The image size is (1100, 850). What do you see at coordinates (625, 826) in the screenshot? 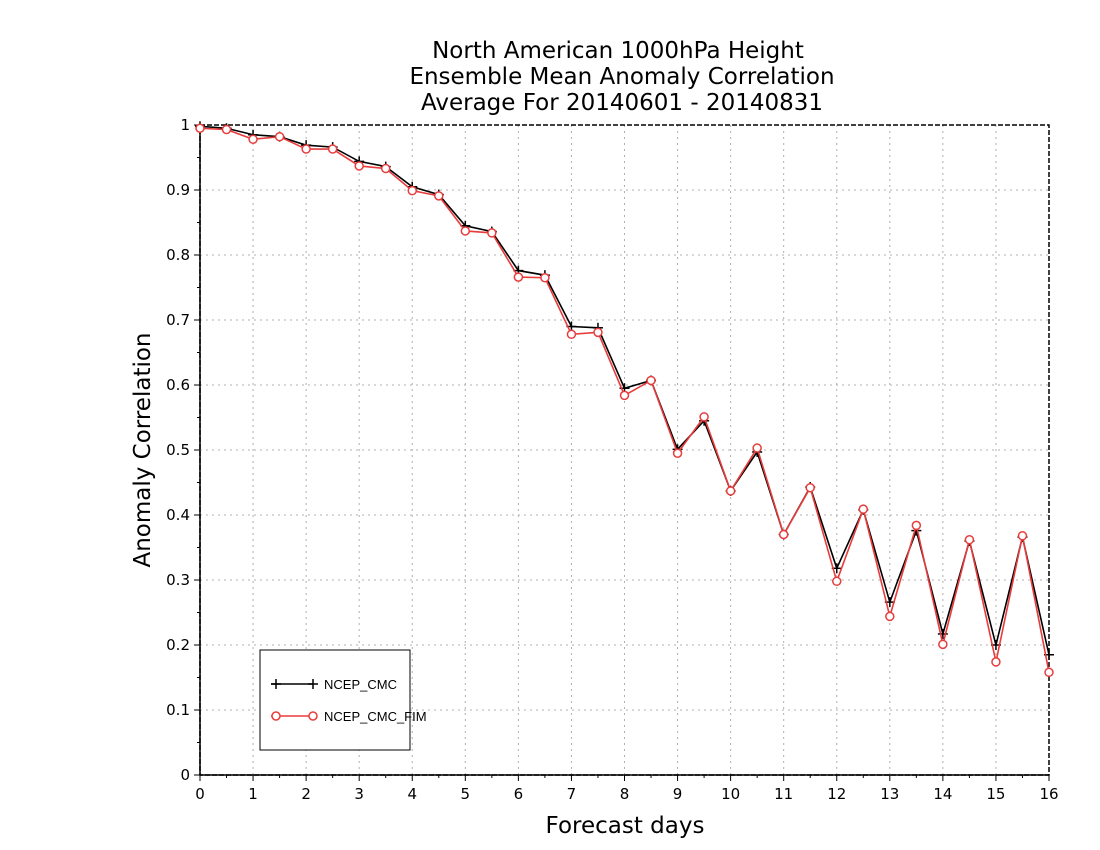
I see `x-axis-title: Forecast days` at bounding box center [625, 826].